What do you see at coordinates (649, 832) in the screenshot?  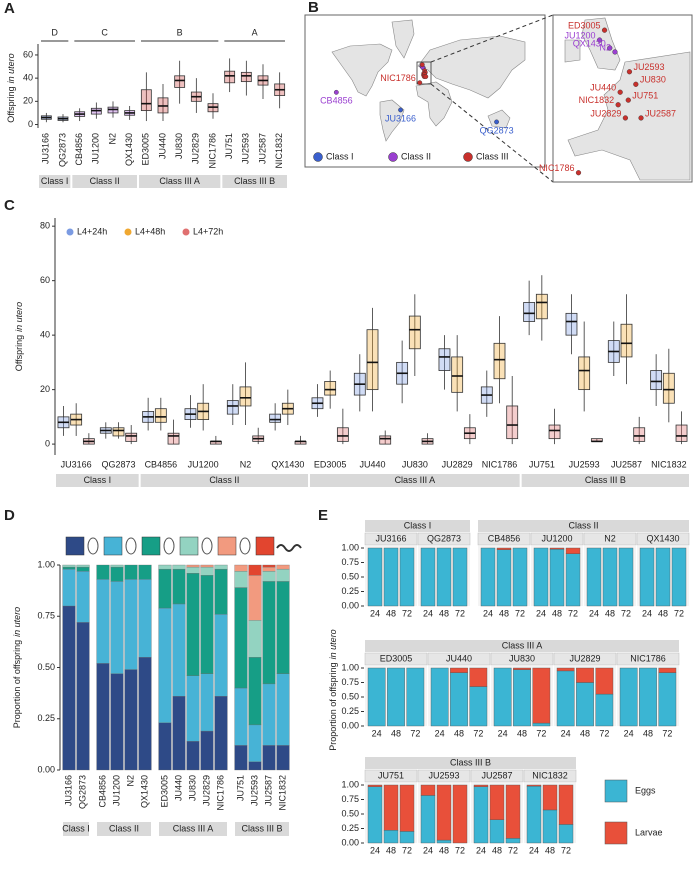 I see `legend-label: Larvae` at bounding box center [649, 832].